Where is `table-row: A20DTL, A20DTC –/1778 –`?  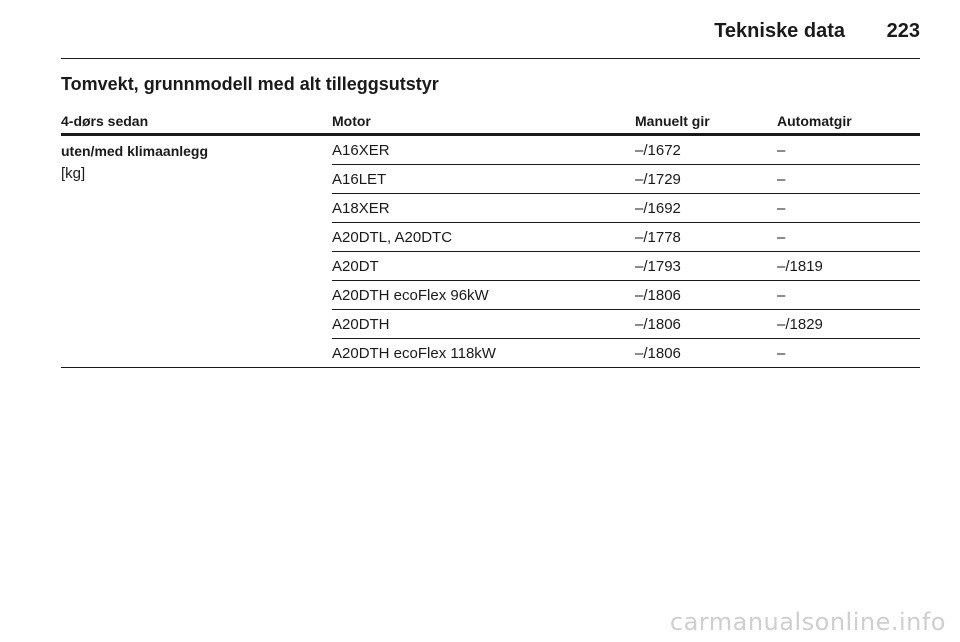
table-row: A20DTL, A20DTC –/1778 – is located at coordinates (490, 237).